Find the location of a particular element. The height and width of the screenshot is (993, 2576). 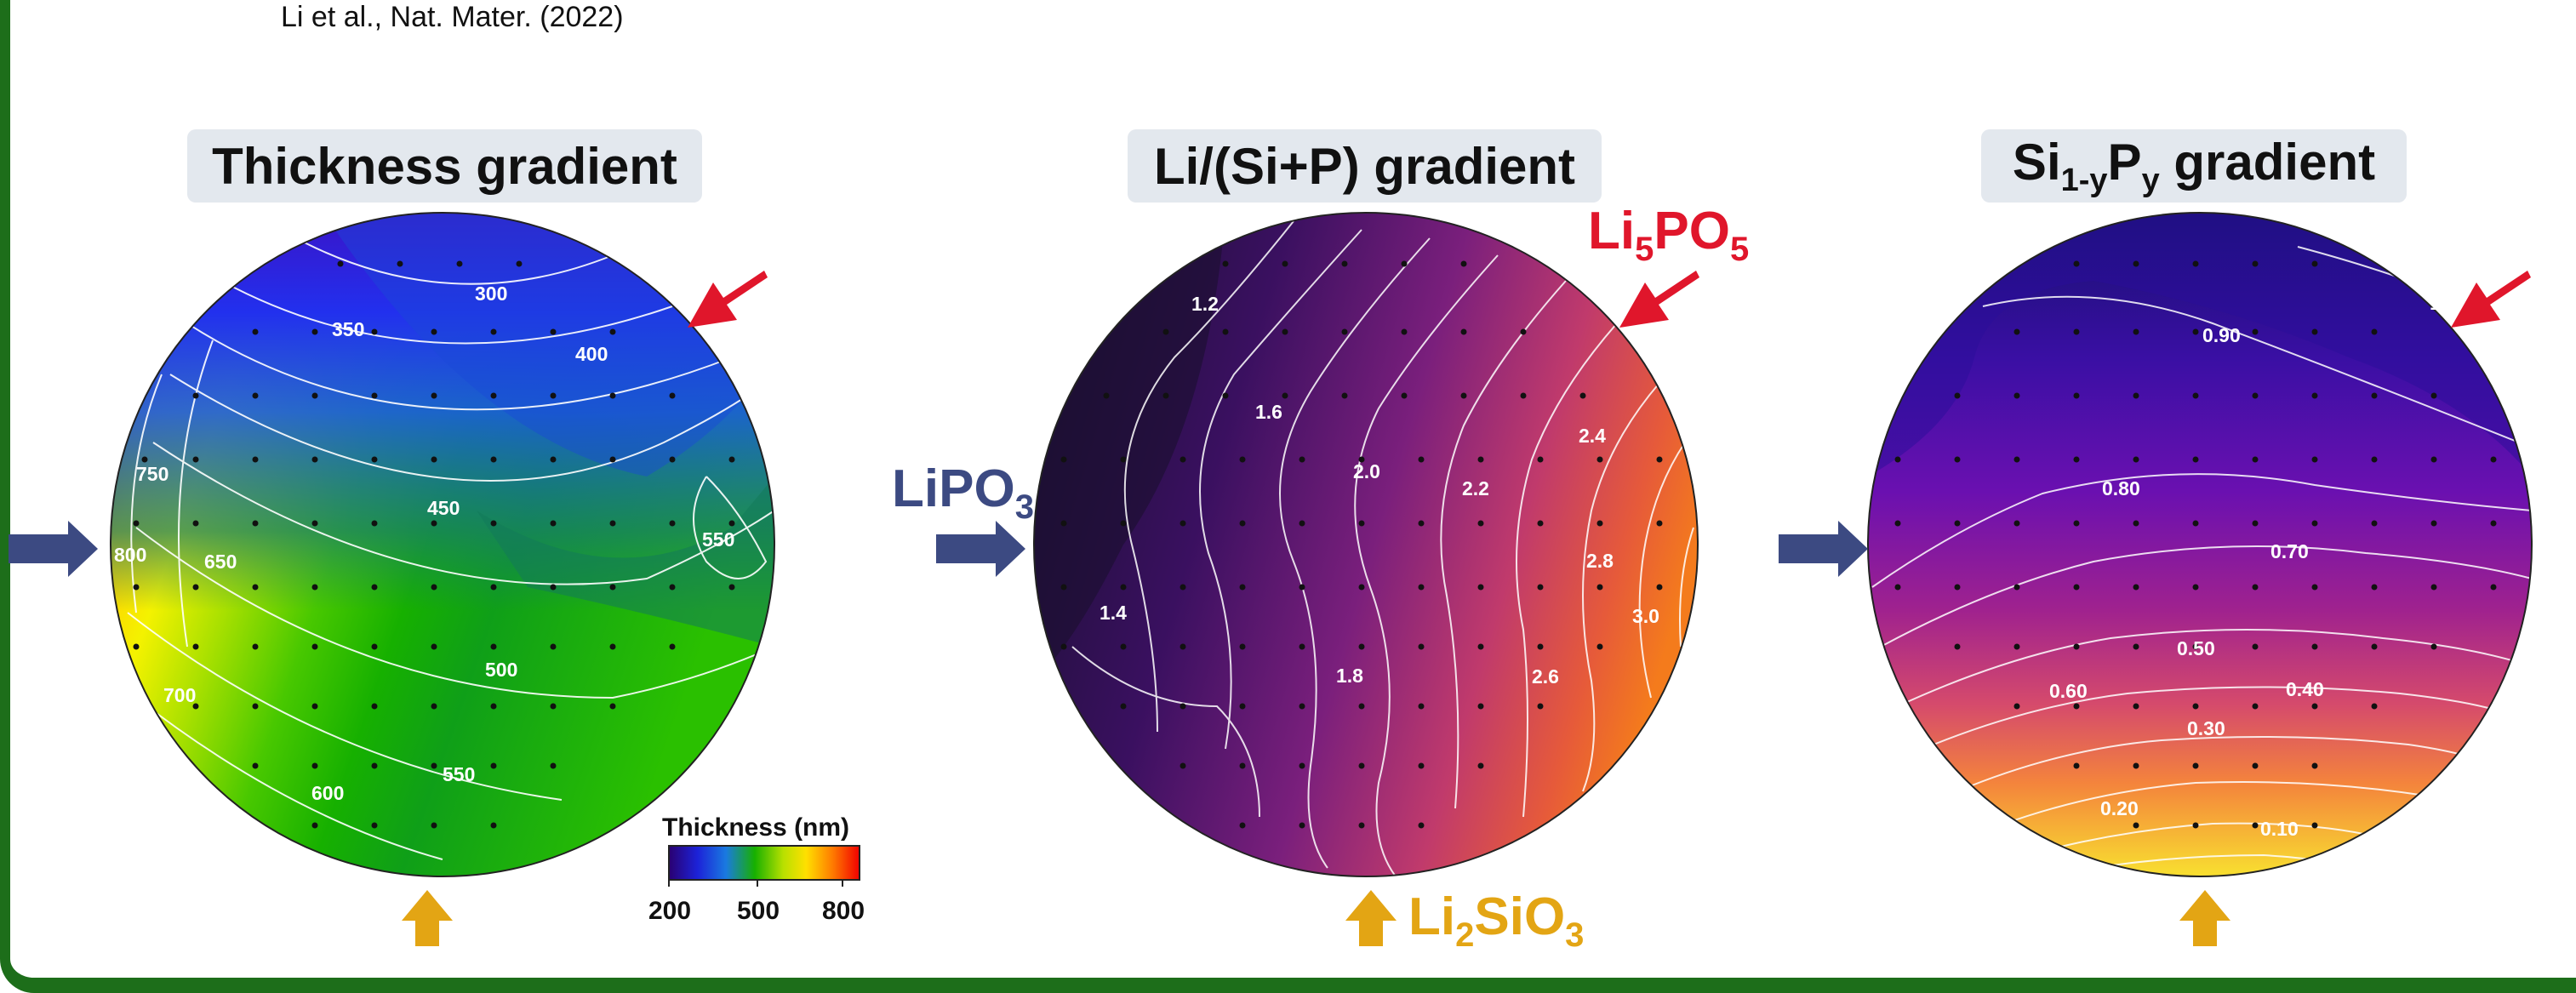

contour-label: 750 is located at coordinates (152, 474).